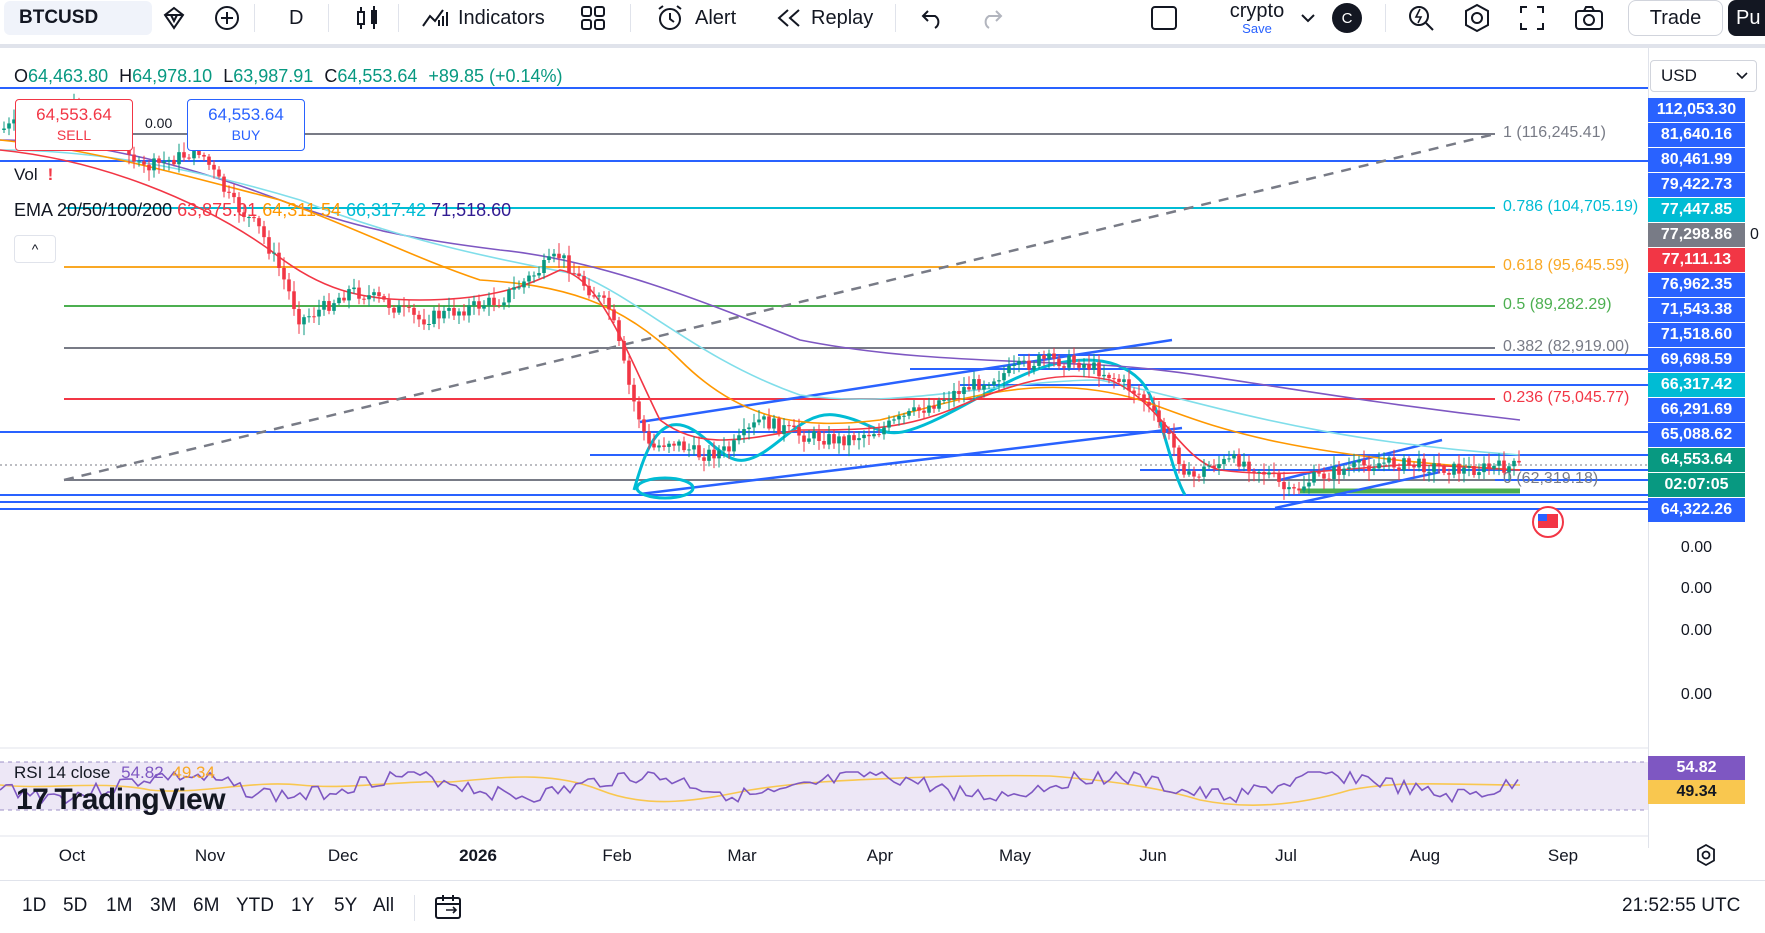 The image size is (1765, 933). Describe the element at coordinates (1532, 18) in the screenshot. I see `fullscreen-icon` at that location.